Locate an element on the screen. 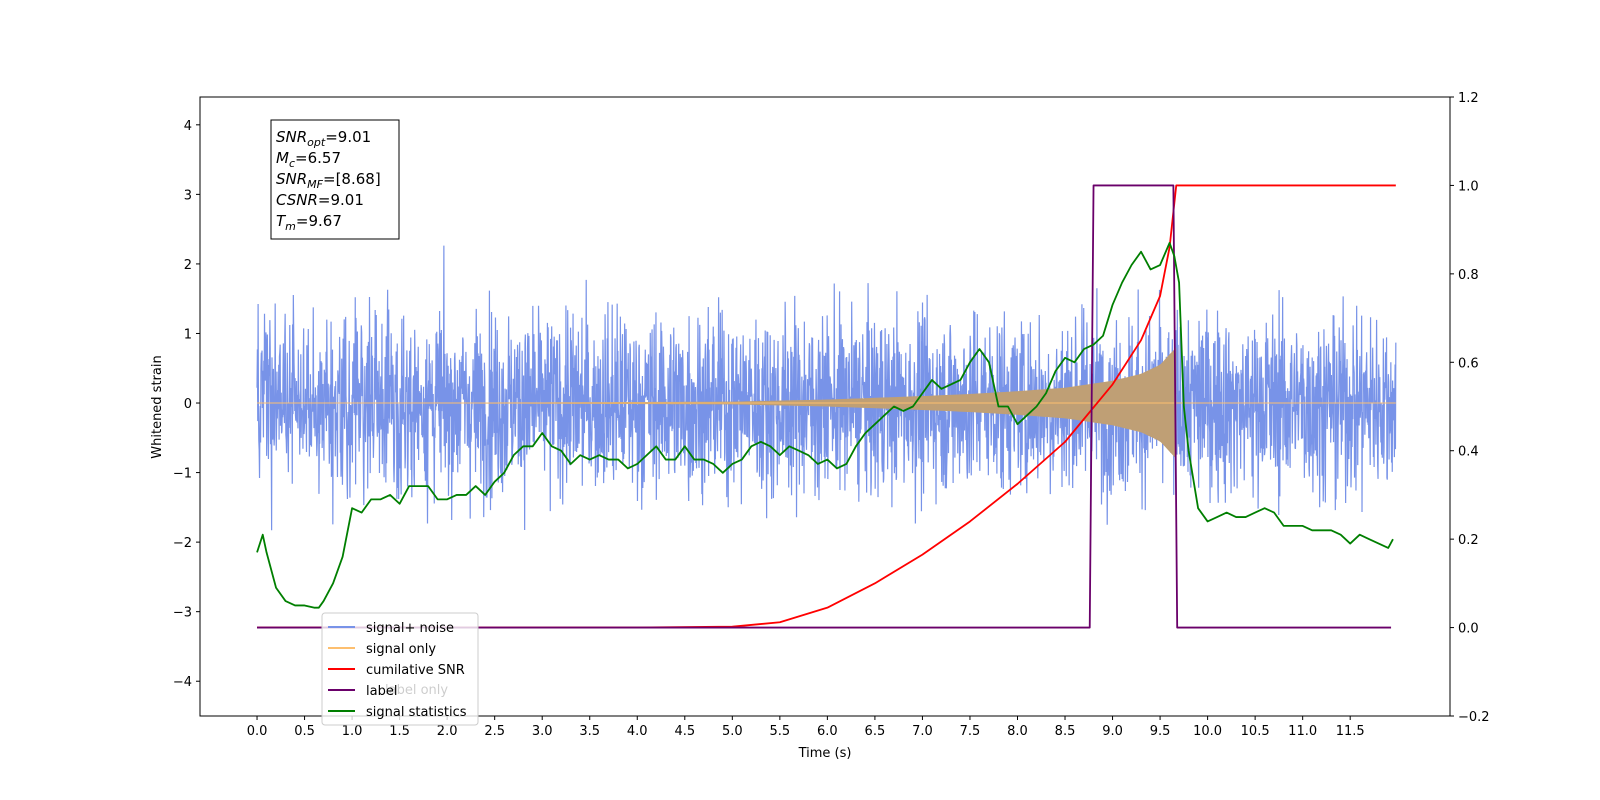 The image size is (1600, 800). info-box-line: SNRMF=[8.68] is located at coordinates (328, 180).